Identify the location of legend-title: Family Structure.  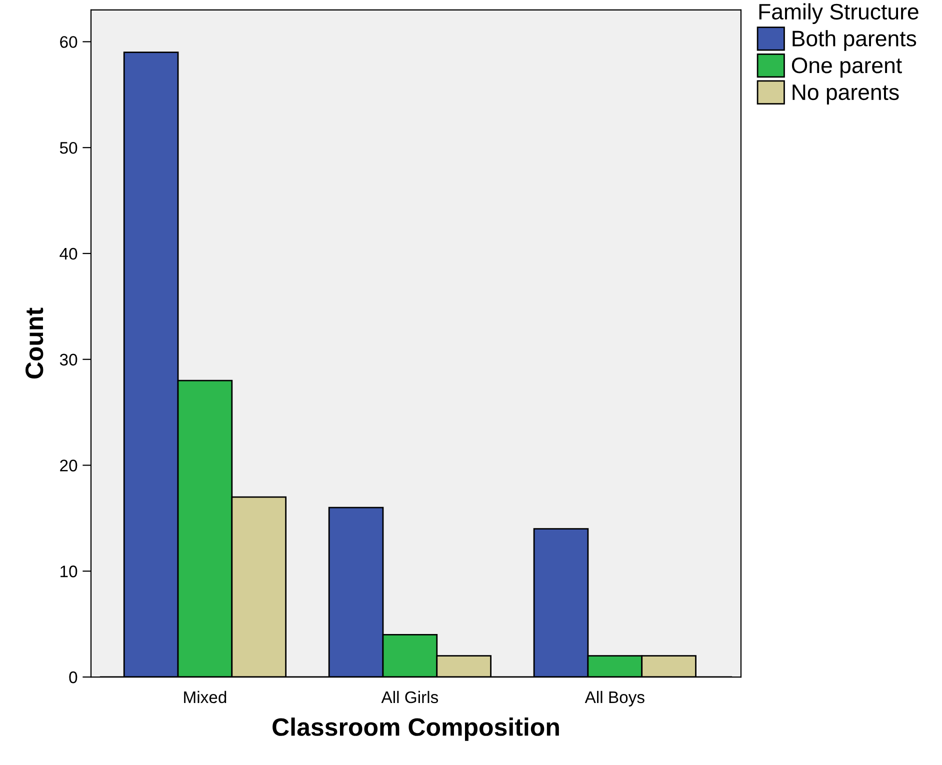
(838, 13).